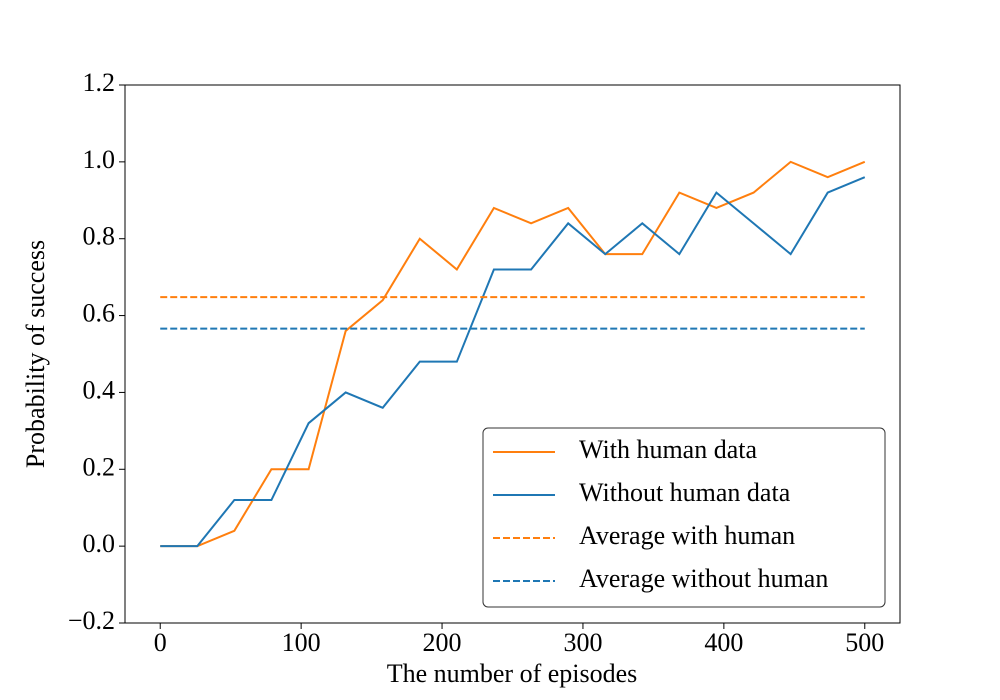 This screenshot has width=1000, height=700. Describe the element at coordinates (512, 673) in the screenshot. I see `x-axis-label: The number of episodes` at that location.